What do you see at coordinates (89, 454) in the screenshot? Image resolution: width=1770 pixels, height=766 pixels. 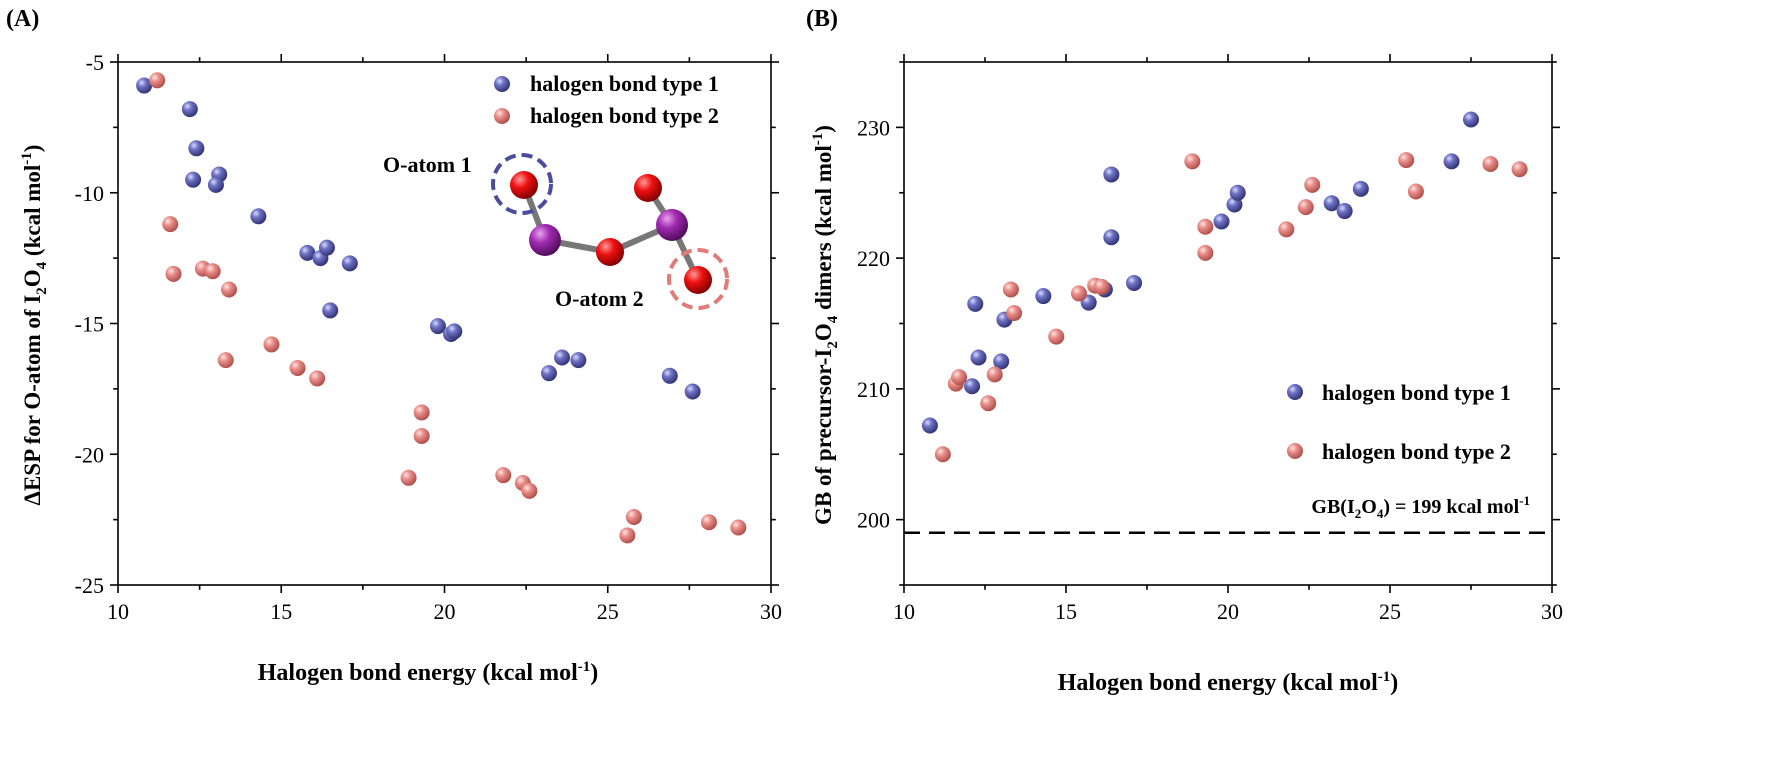 I see `y-tick-label: -20` at bounding box center [89, 454].